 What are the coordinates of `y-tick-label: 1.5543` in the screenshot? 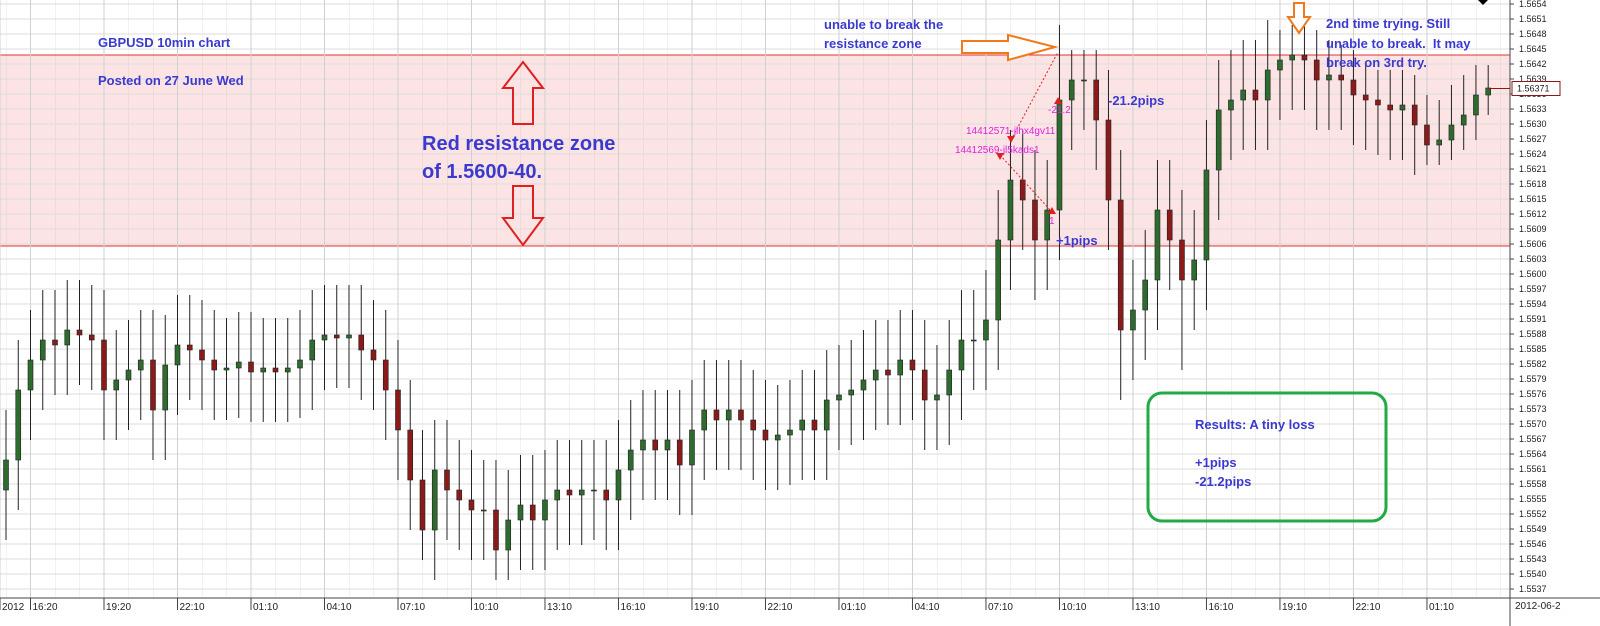 It's located at (1533, 559).